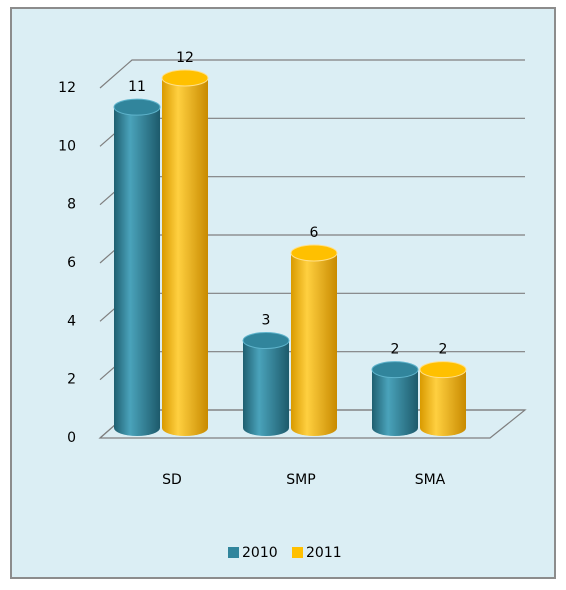 The width and height of the screenshot is (566, 590). Describe the element at coordinates (314, 233) in the screenshot. I see `data-label: 6` at that location.